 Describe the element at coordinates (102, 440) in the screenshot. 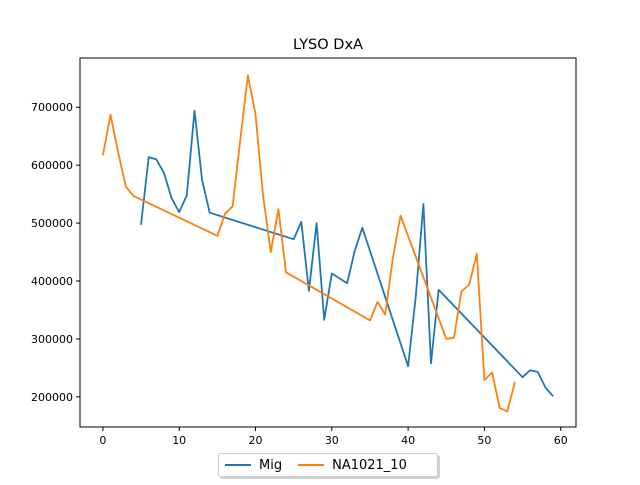

I see `x-tick-label: 0` at that location.